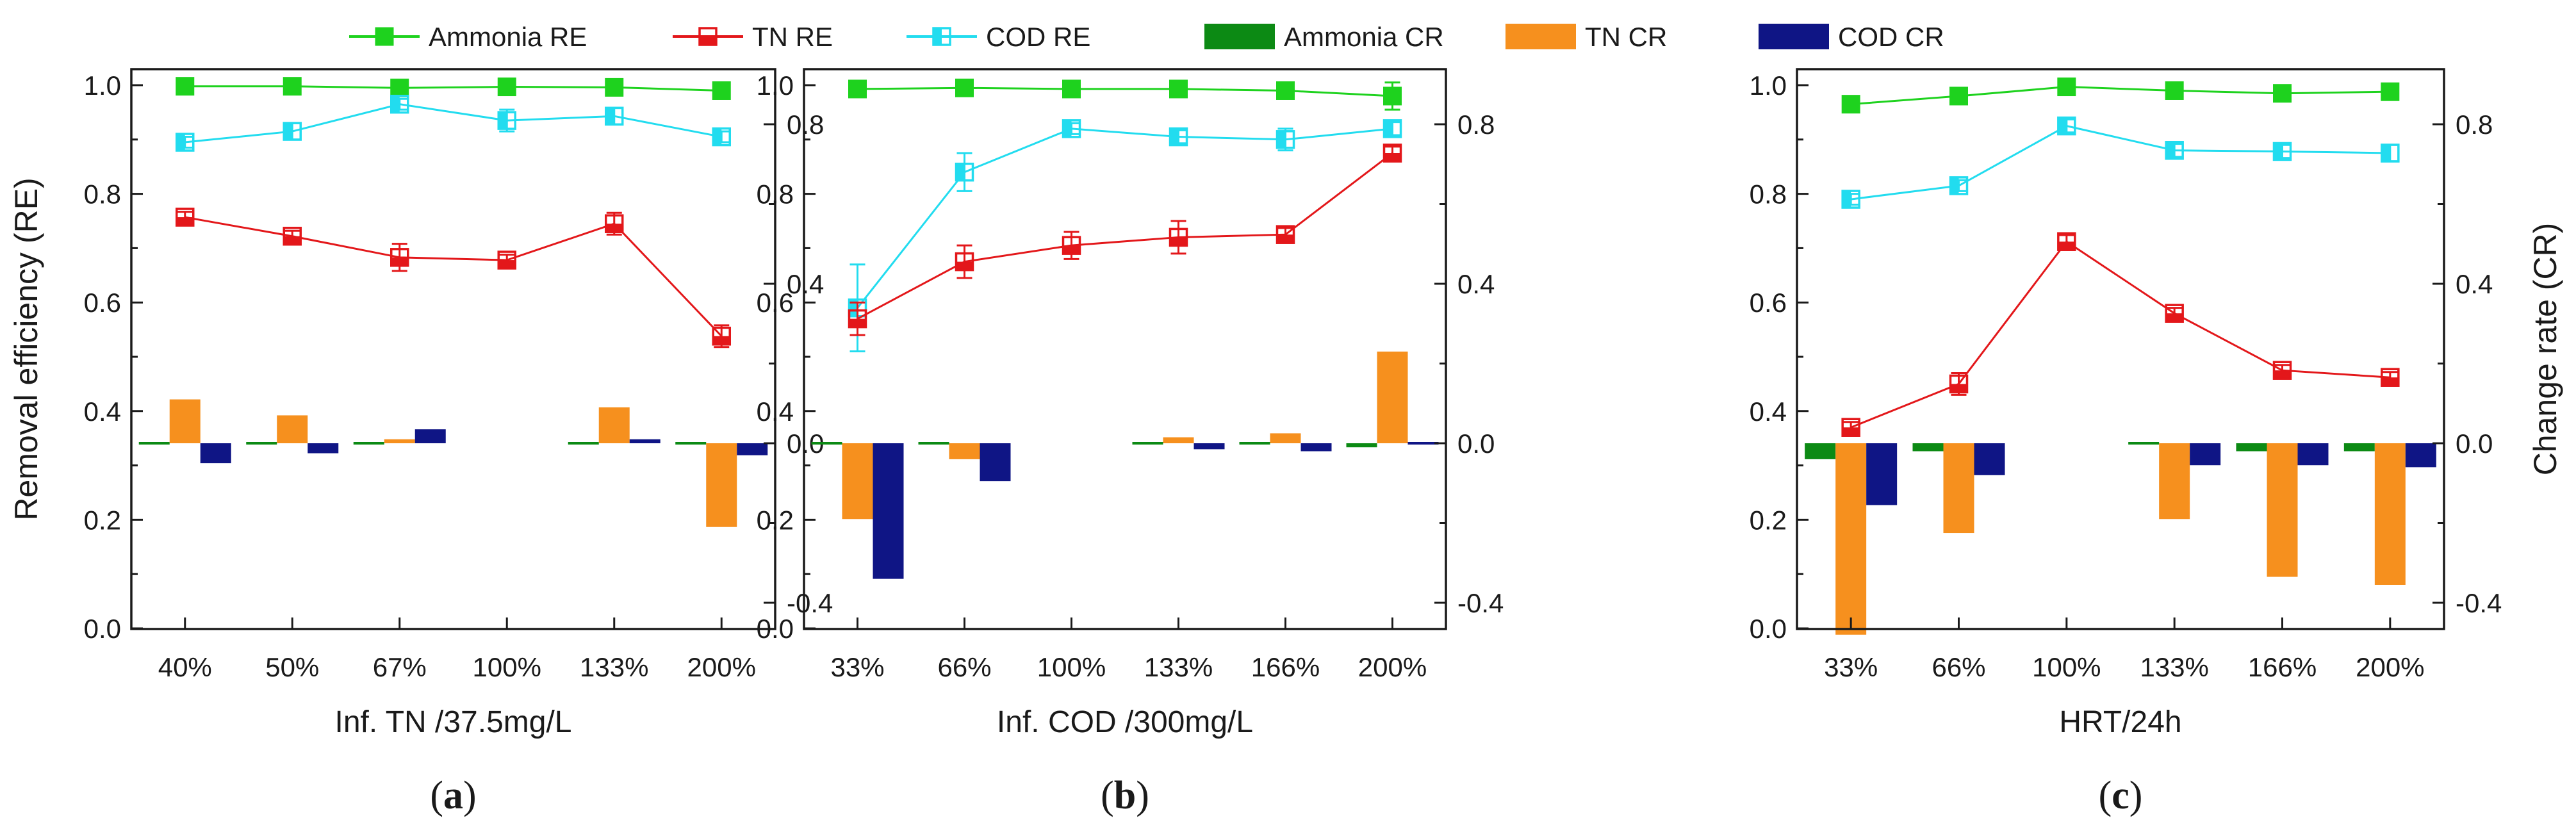 The width and height of the screenshot is (2576, 834). I want to click on cr-bars, so click(2120, 538).